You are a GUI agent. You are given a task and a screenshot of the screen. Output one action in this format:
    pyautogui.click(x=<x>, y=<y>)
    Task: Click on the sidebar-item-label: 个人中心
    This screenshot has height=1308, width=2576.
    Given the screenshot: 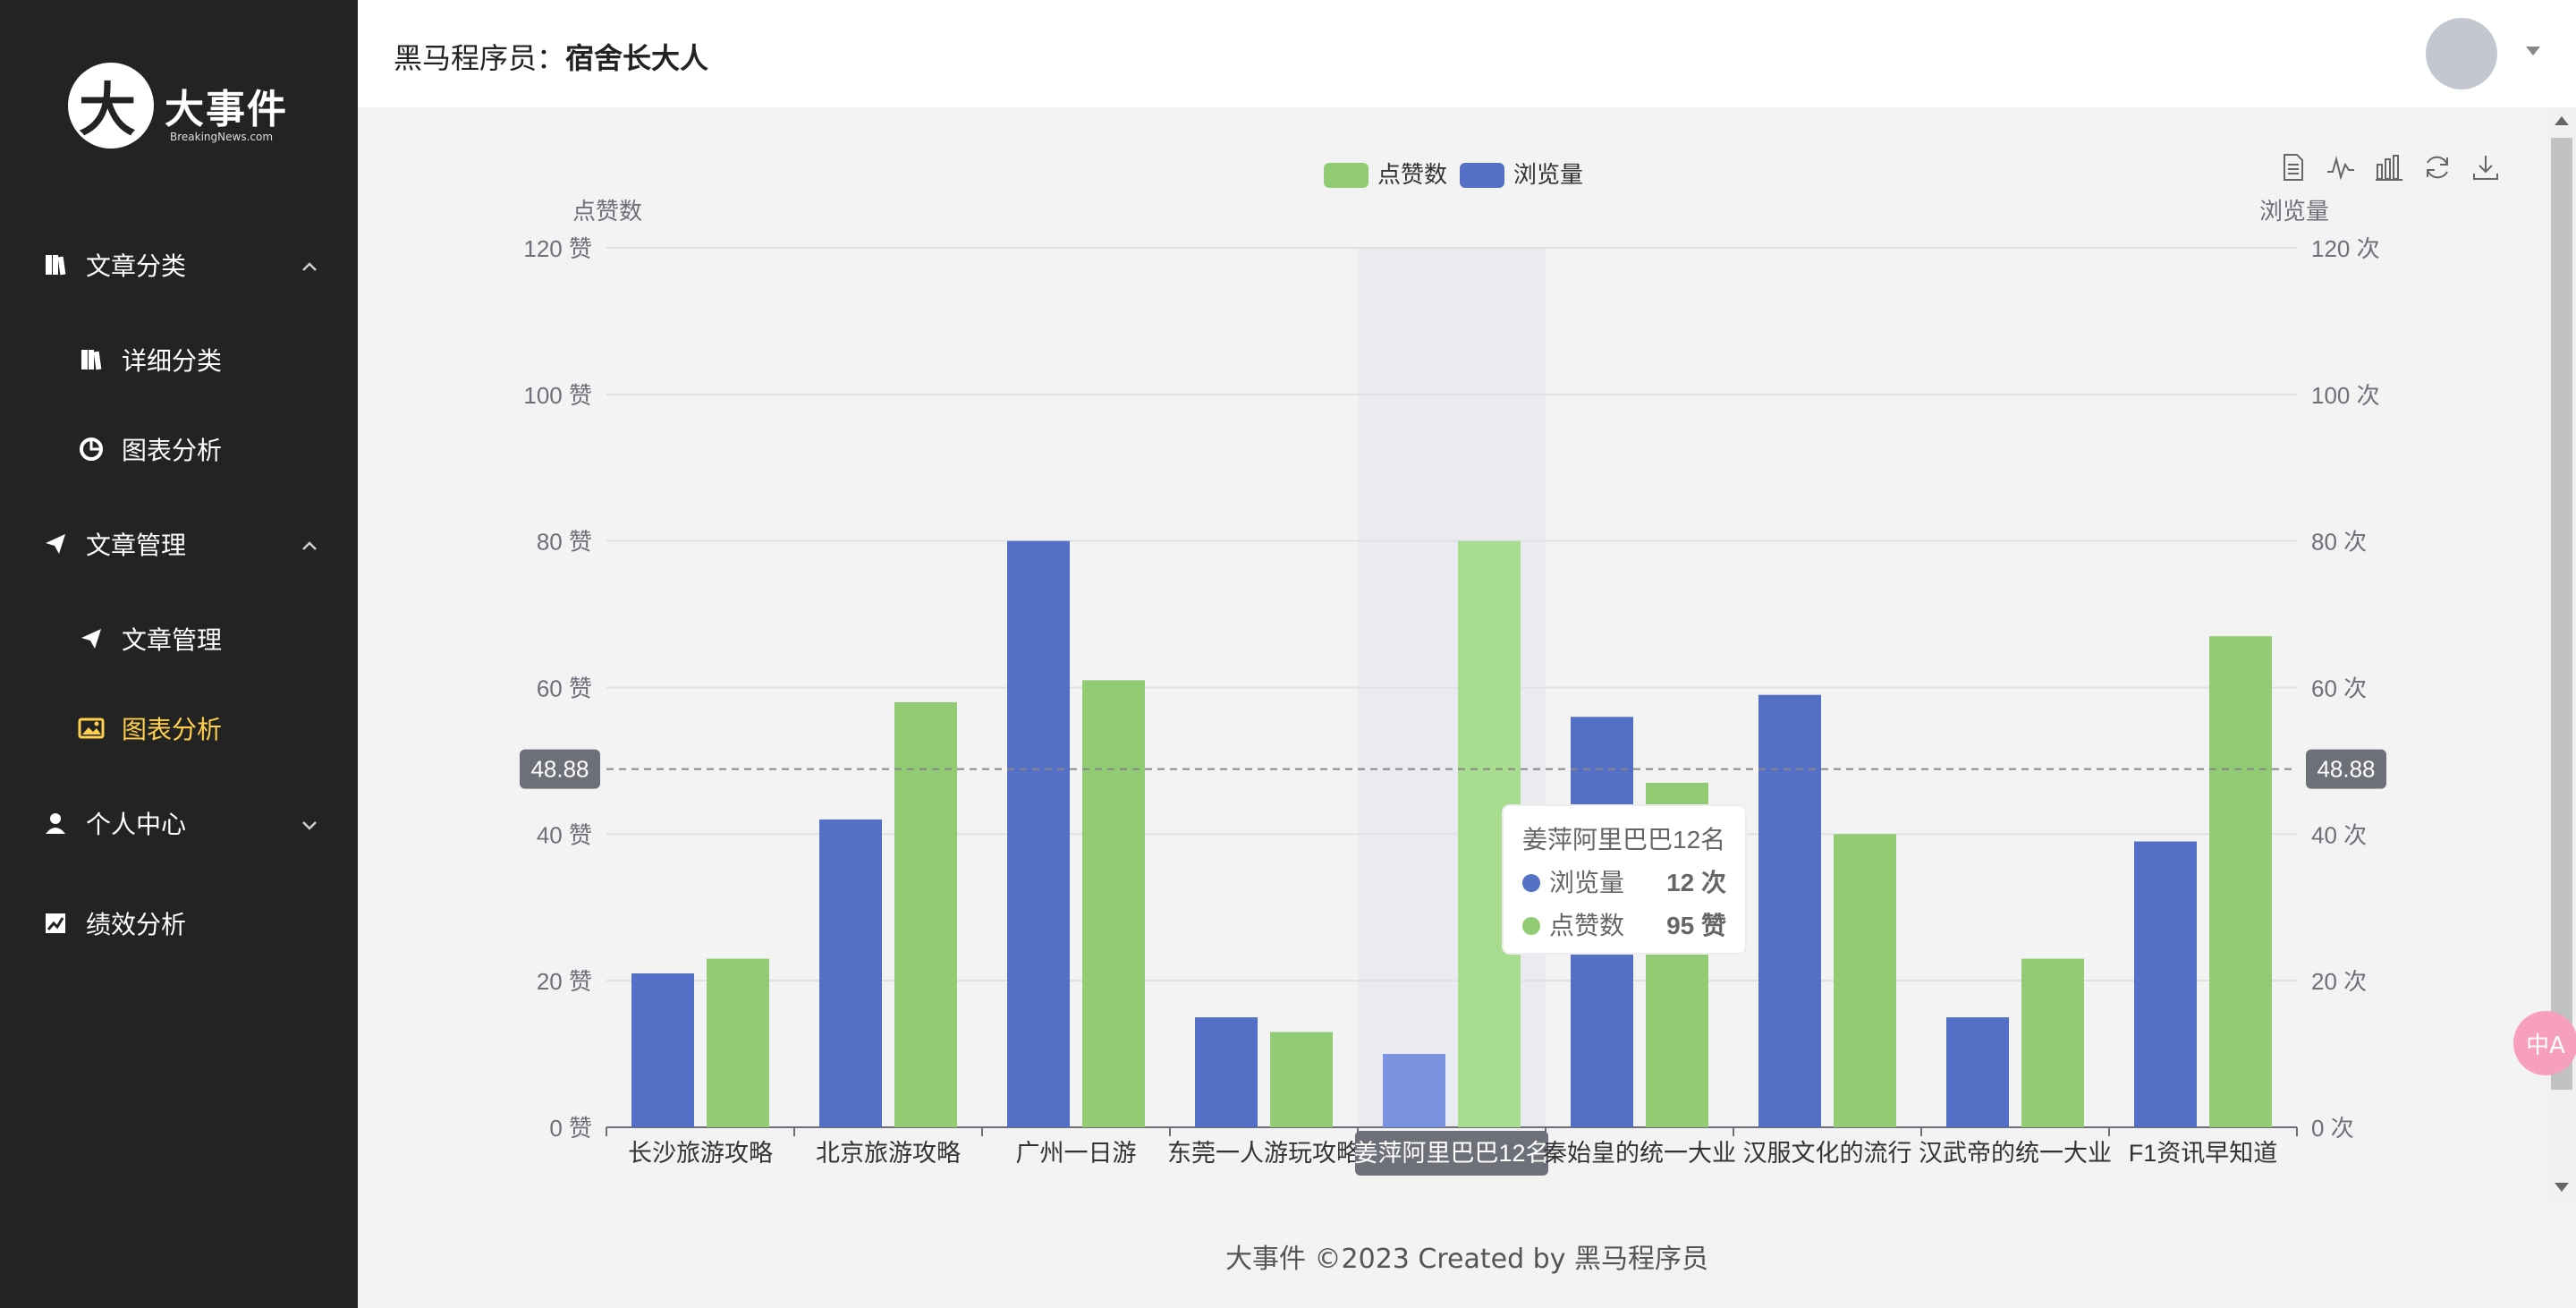 What is the action you would take?
    pyautogui.click(x=136, y=824)
    